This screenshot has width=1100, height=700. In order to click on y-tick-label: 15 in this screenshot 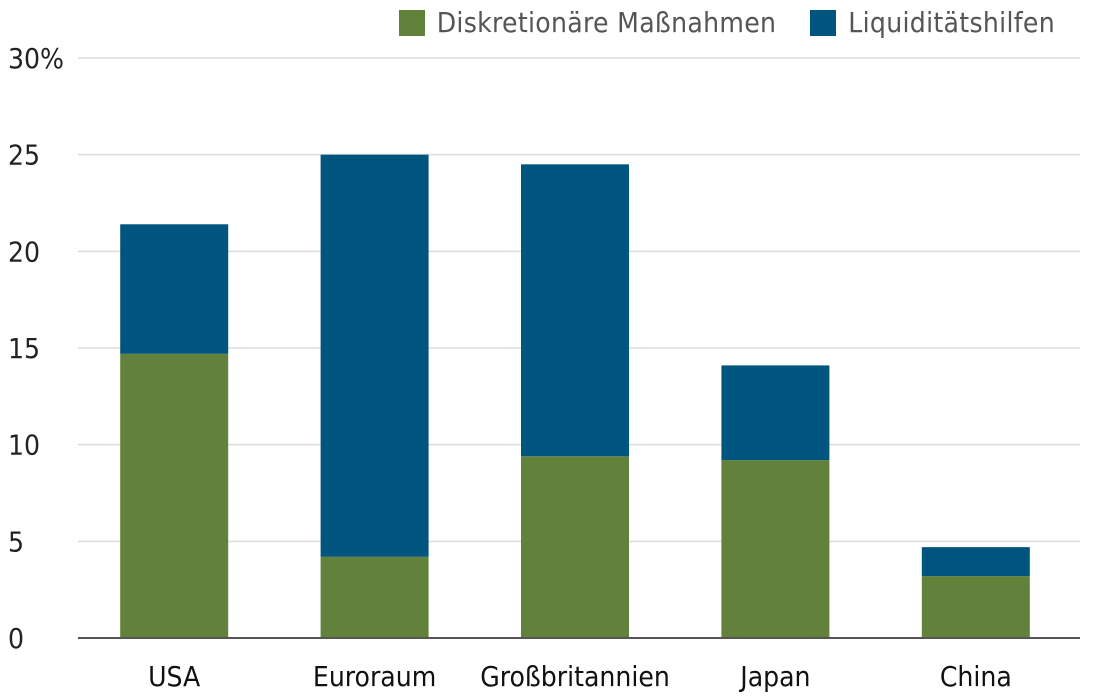, I will do `click(24, 348)`.